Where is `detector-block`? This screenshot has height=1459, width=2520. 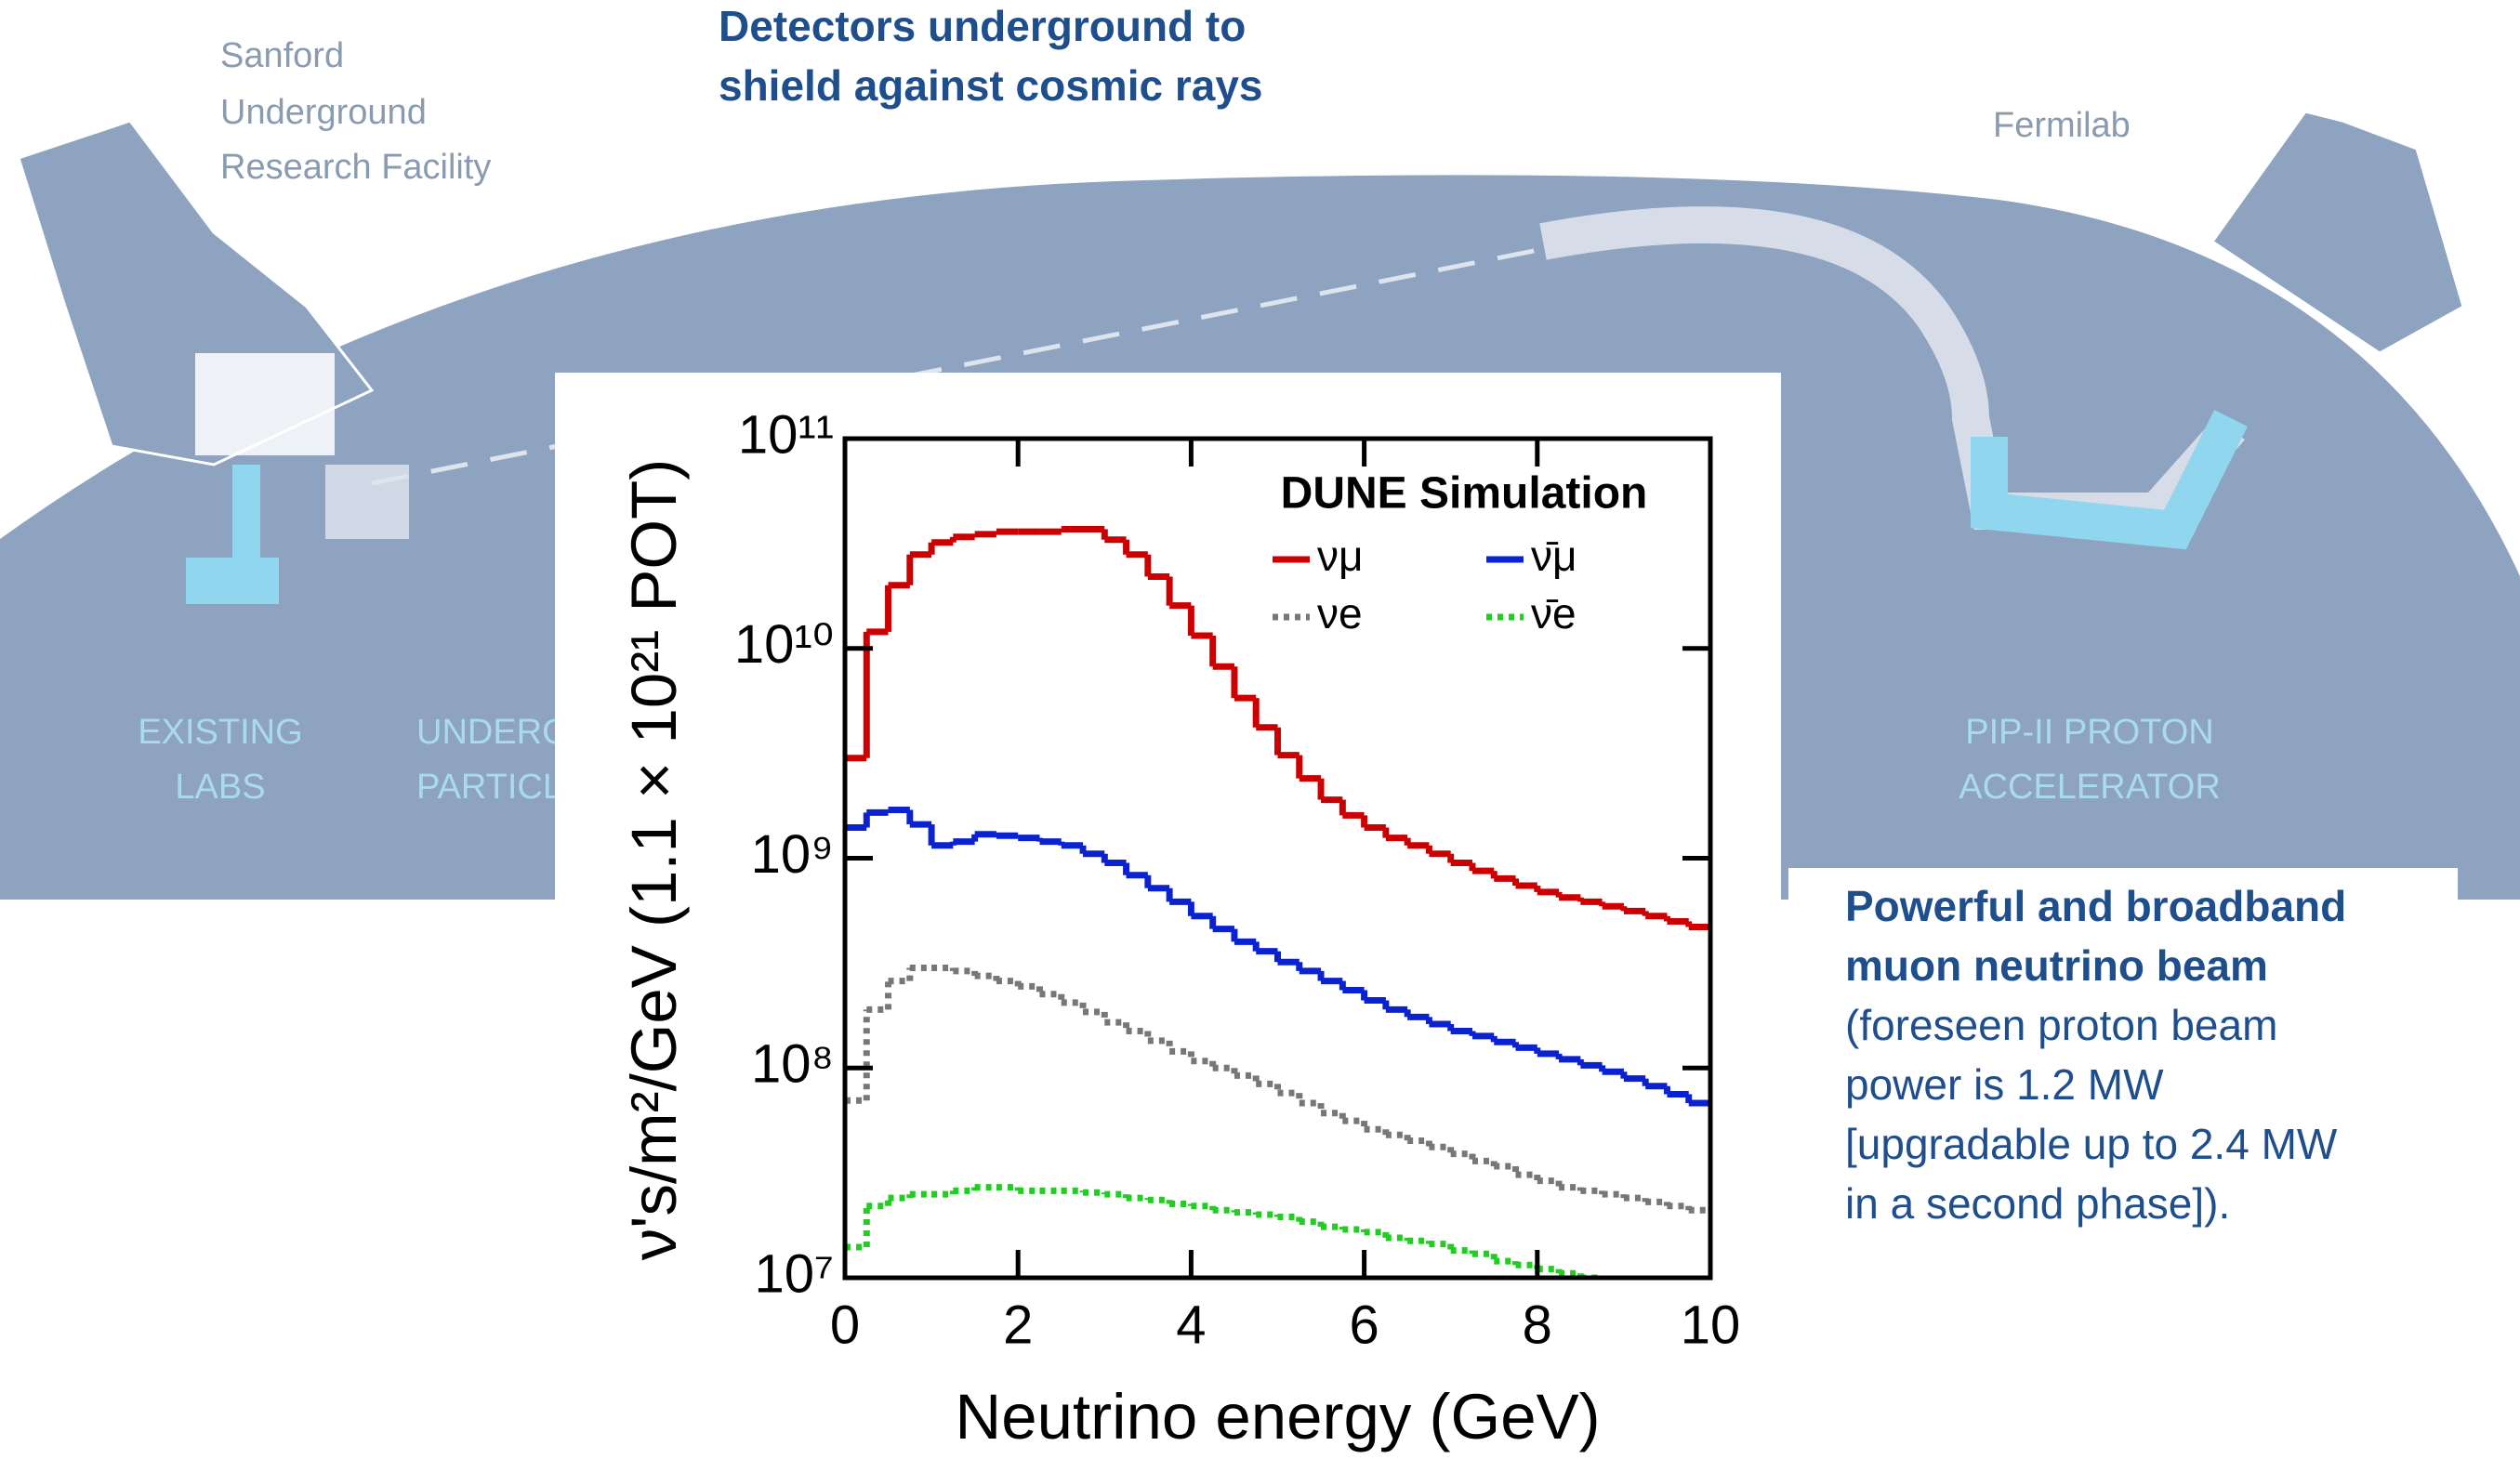 detector-block is located at coordinates (367, 502).